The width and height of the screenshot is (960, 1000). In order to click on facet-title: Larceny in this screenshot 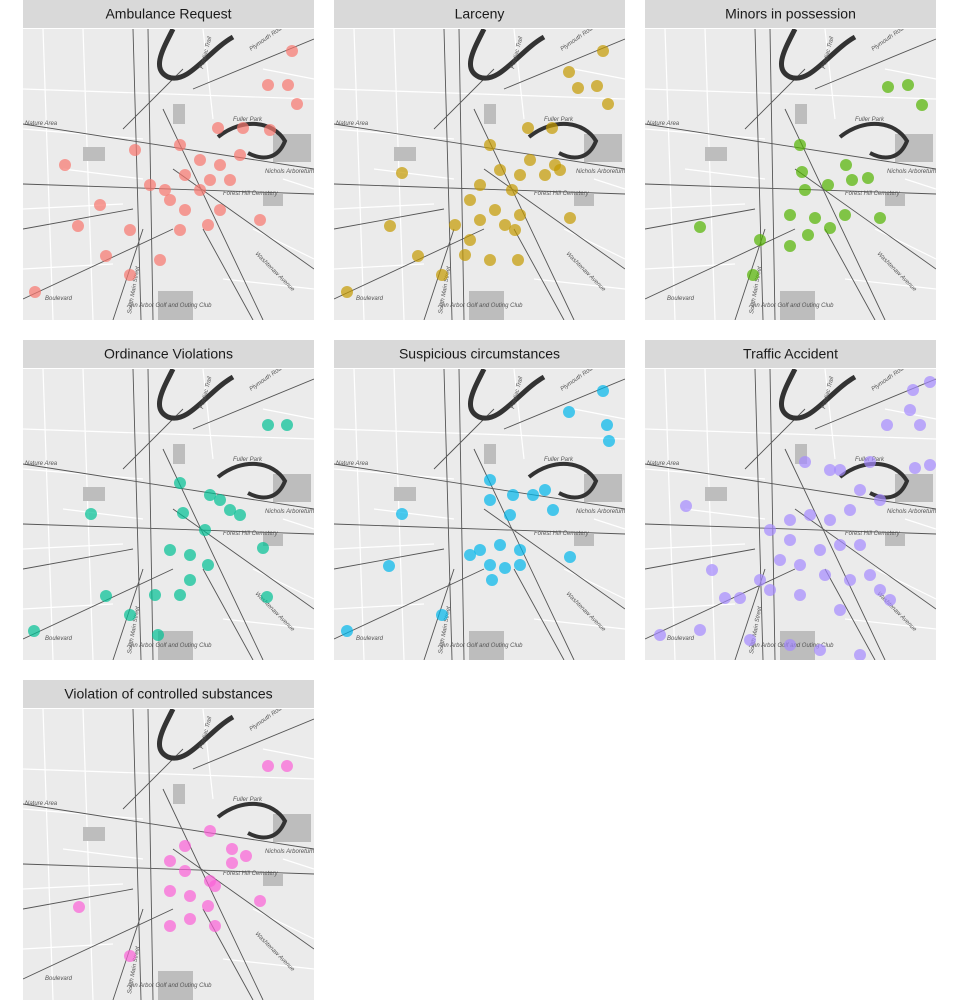, I will do `click(480, 14)`.